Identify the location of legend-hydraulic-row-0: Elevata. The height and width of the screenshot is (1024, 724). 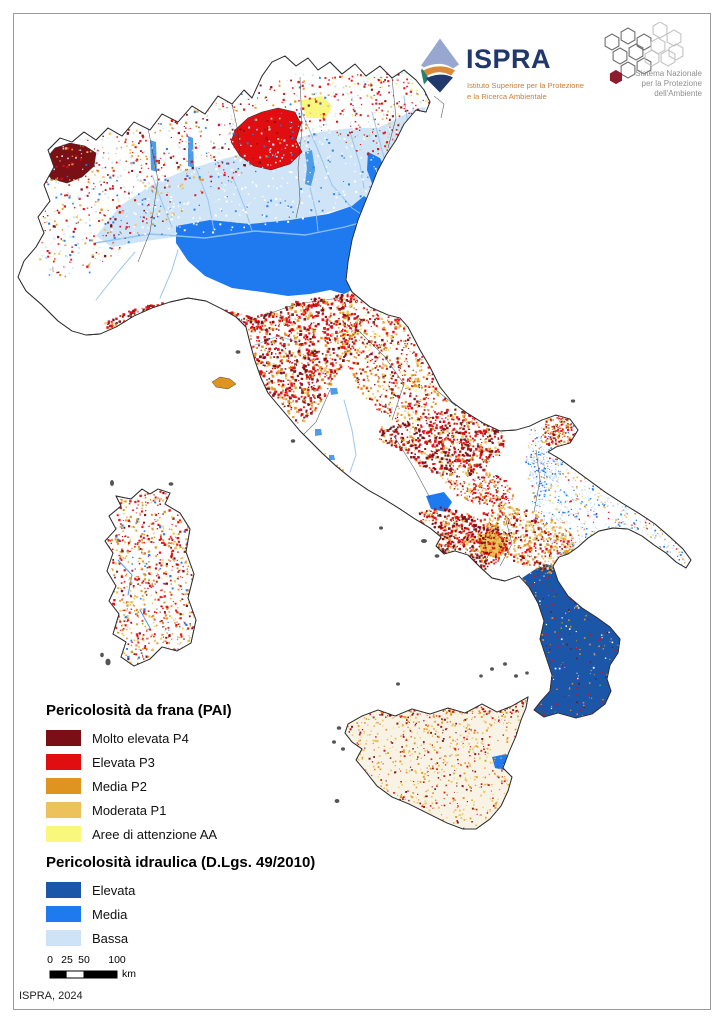
(211, 890).